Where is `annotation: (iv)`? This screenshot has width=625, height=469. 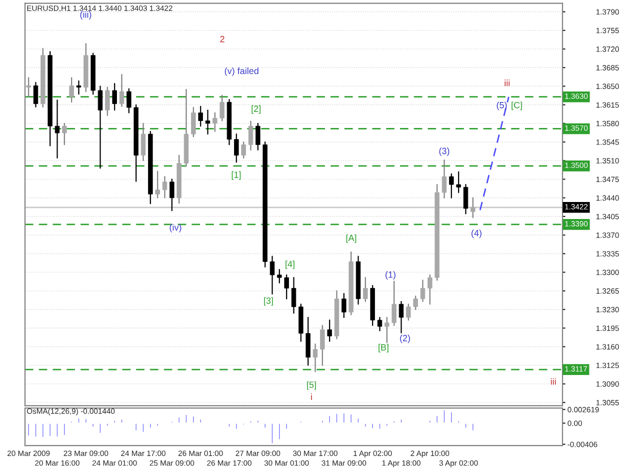 annotation: (iv) is located at coordinates (176, 228).